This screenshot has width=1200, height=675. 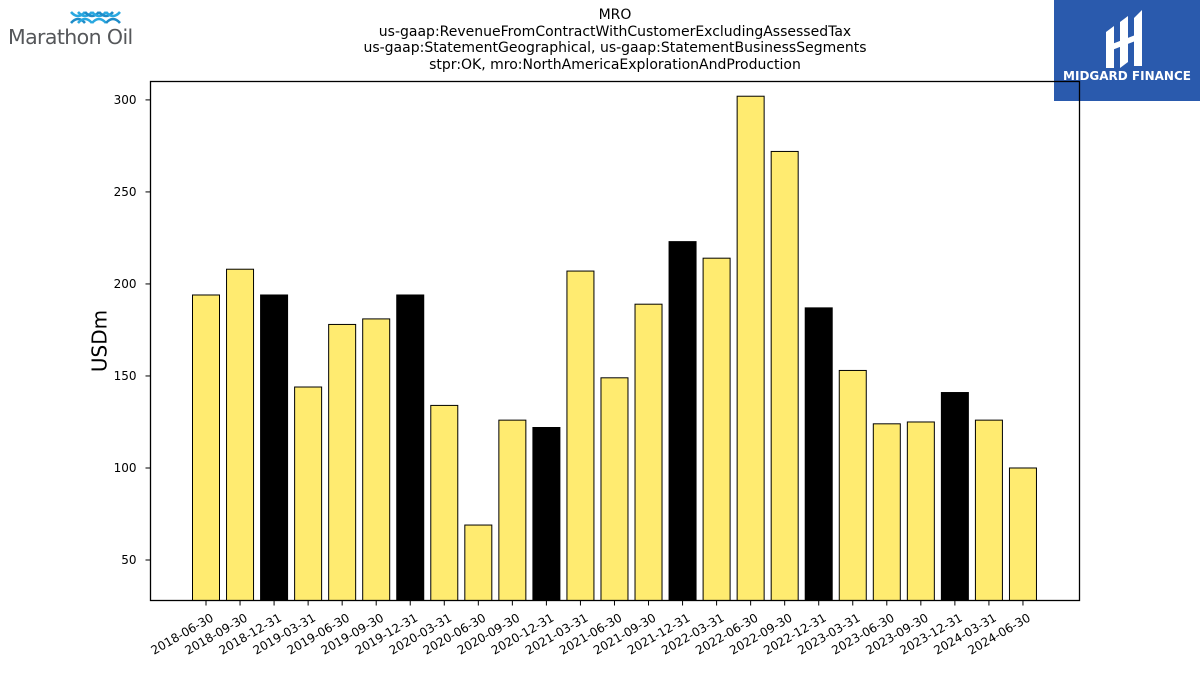 I want to click on chart-title-line: MRO, so click(x=615, y=15).